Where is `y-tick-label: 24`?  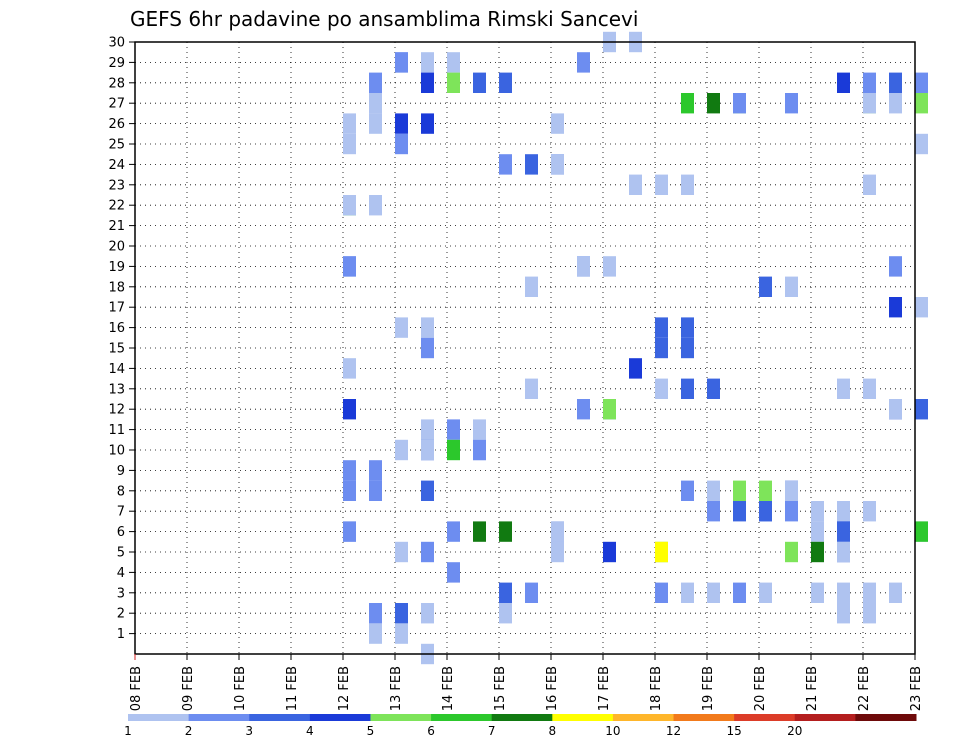
y-tick-label: 24 is located at coordinates (116, 165).